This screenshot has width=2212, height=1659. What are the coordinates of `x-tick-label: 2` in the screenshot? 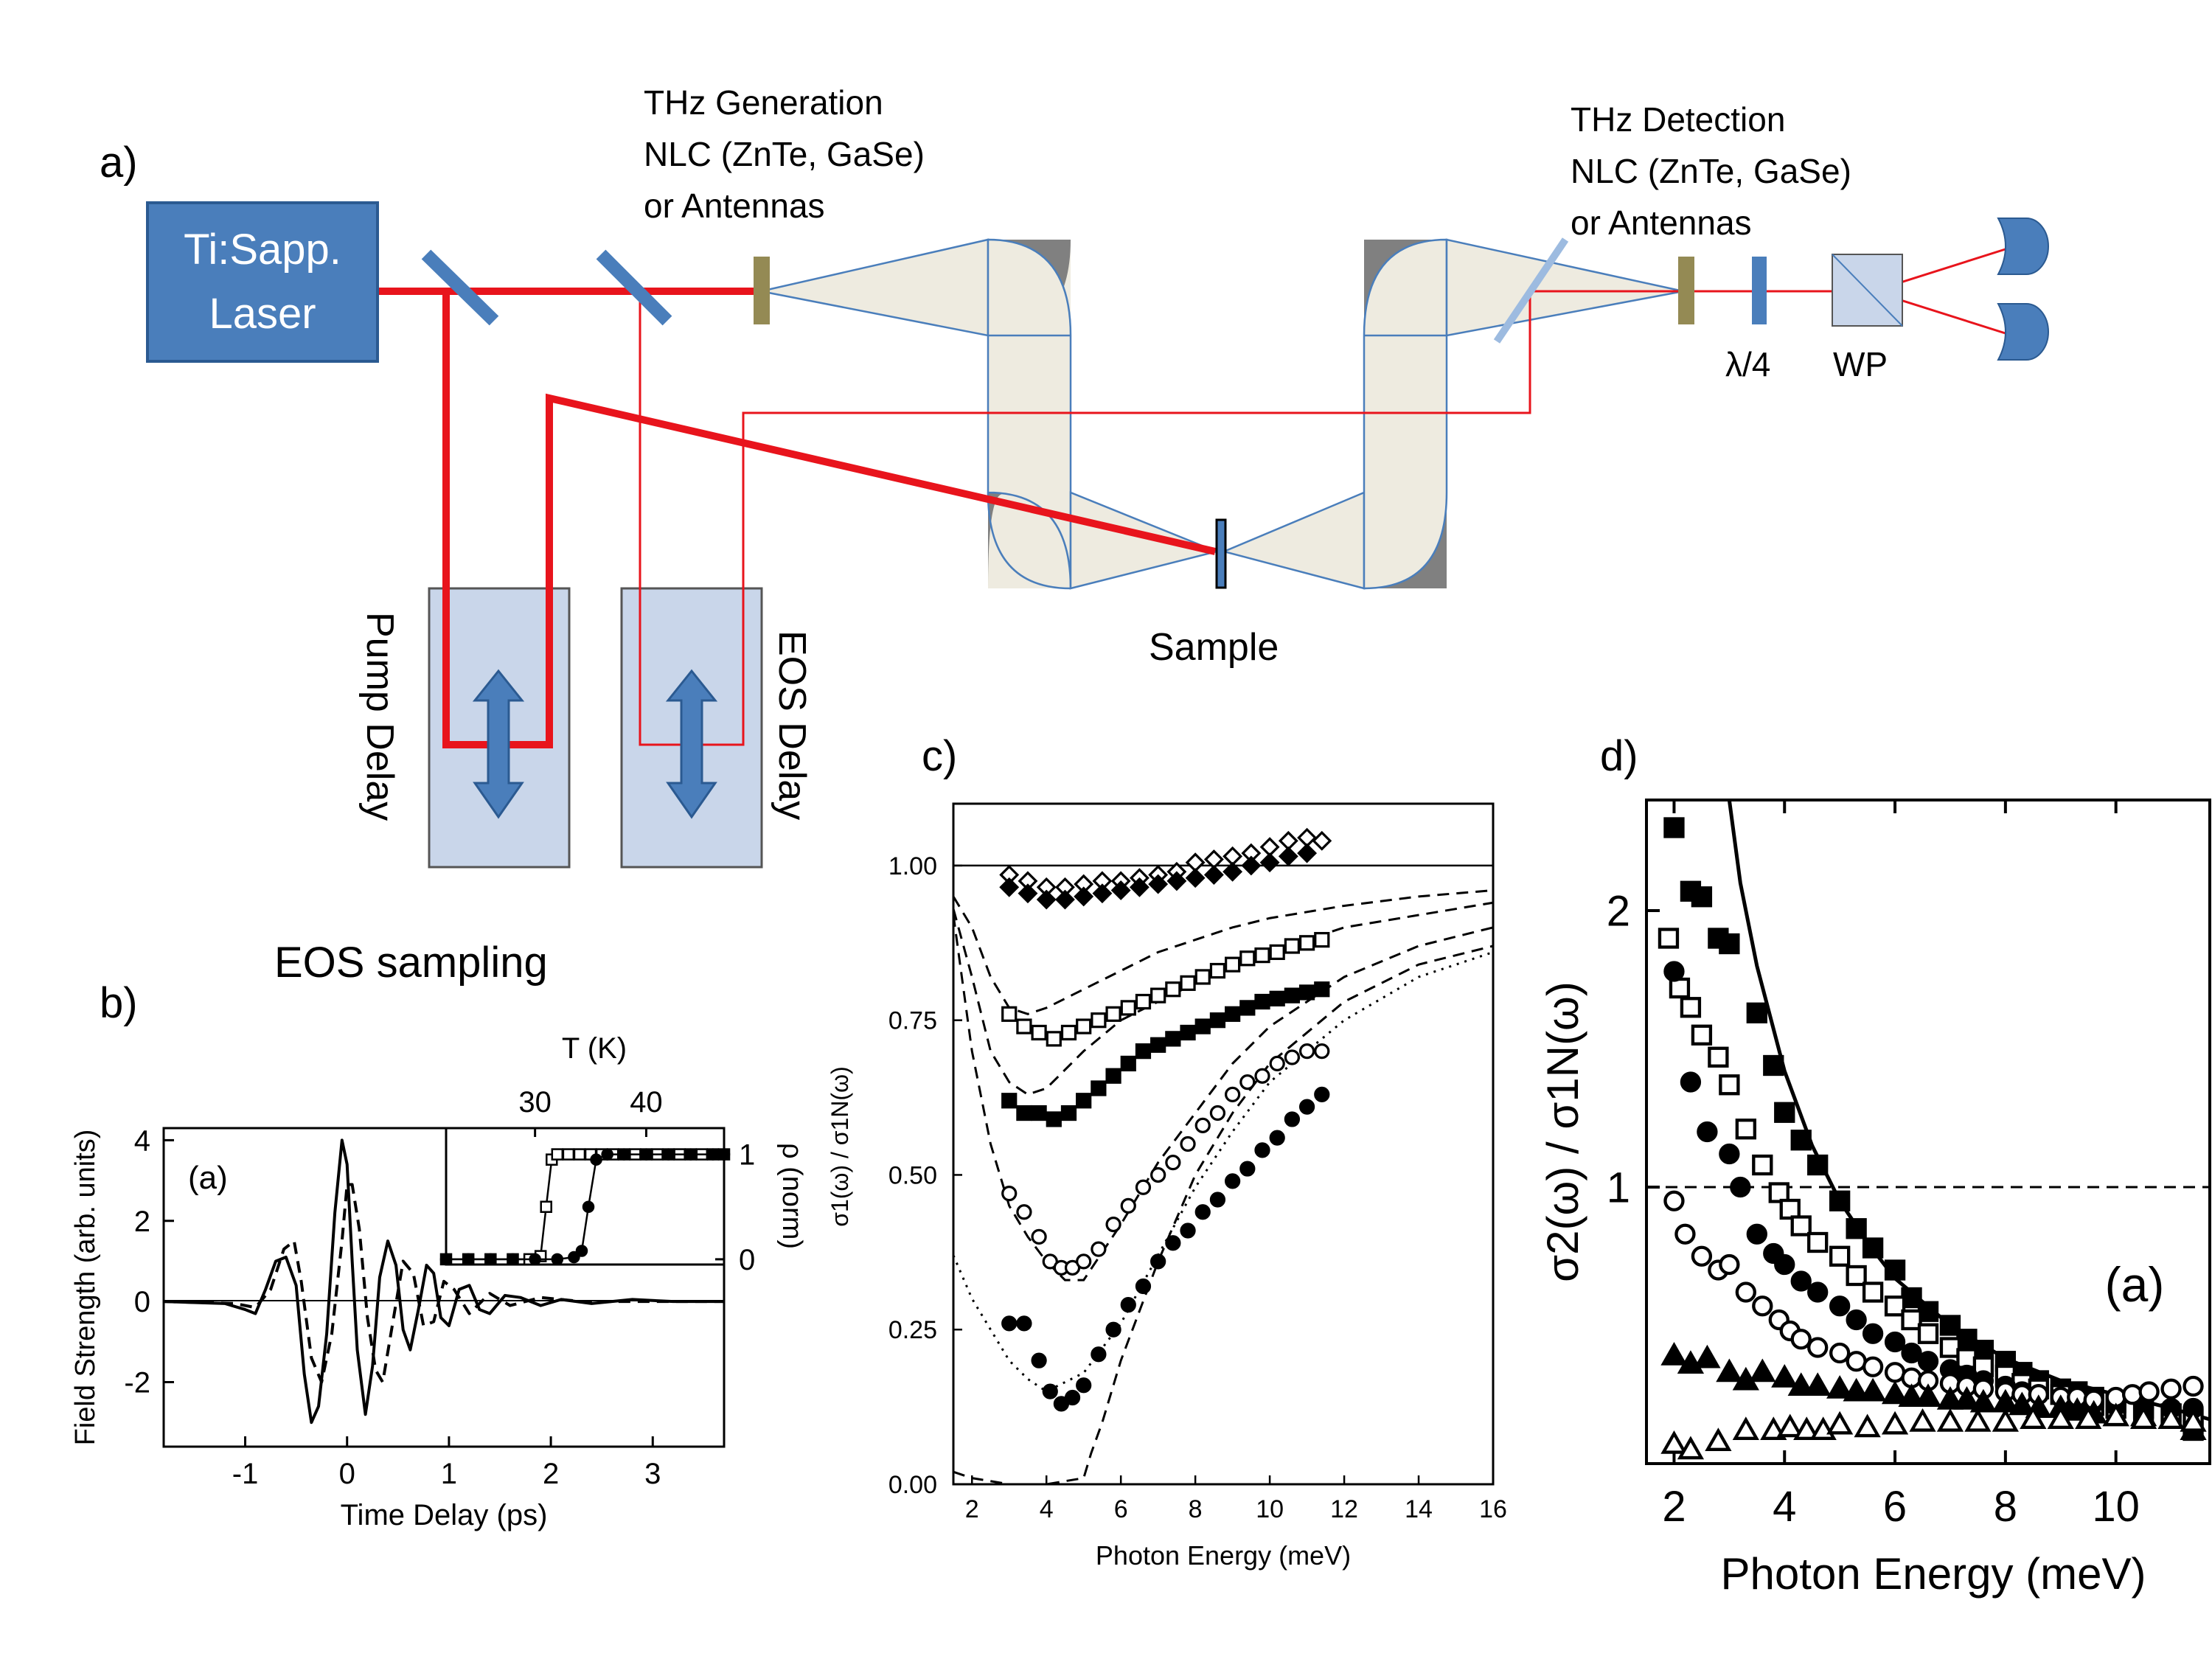 It's located at (551, 1474).